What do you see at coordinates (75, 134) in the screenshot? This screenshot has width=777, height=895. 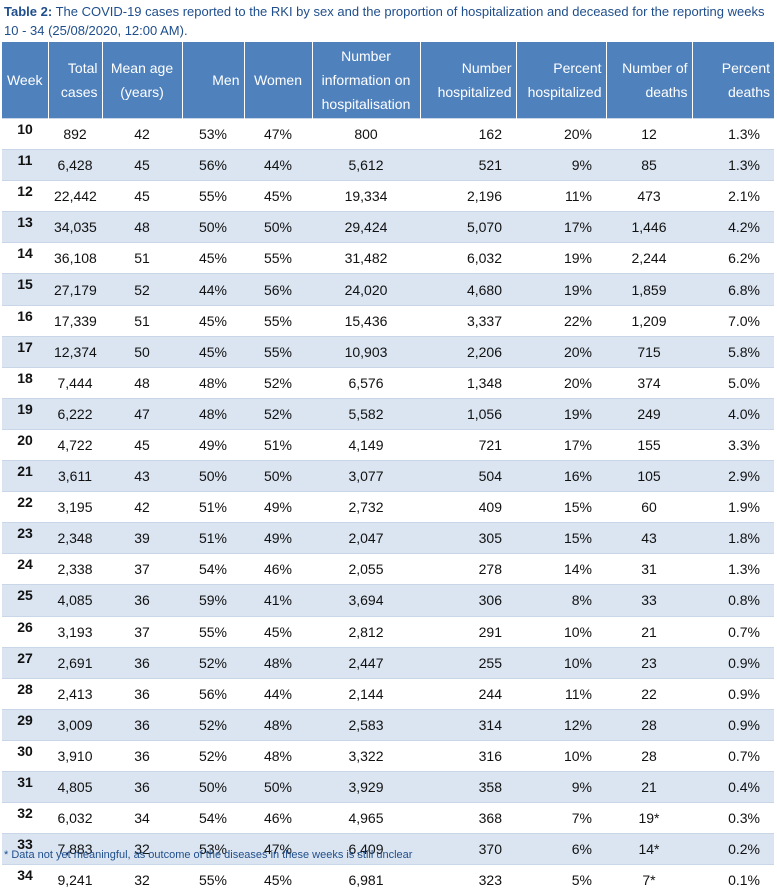 I see `data-cell: 892` at bounding box center [75, 134].